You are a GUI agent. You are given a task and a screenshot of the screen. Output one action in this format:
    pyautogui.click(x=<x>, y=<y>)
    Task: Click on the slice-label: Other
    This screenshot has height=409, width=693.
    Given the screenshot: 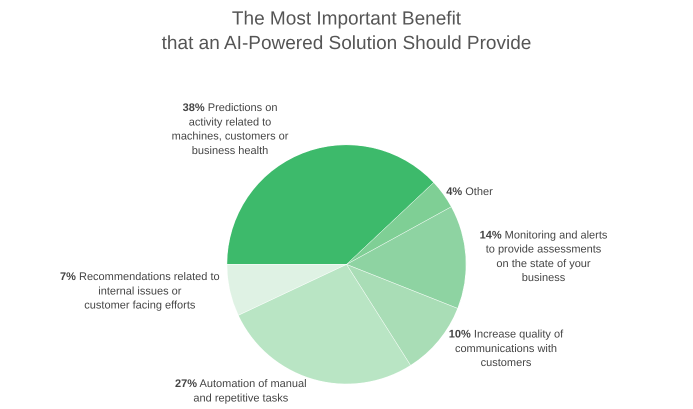 What is the action you would take?
    pyautogui.click(x=479, y=192)
    